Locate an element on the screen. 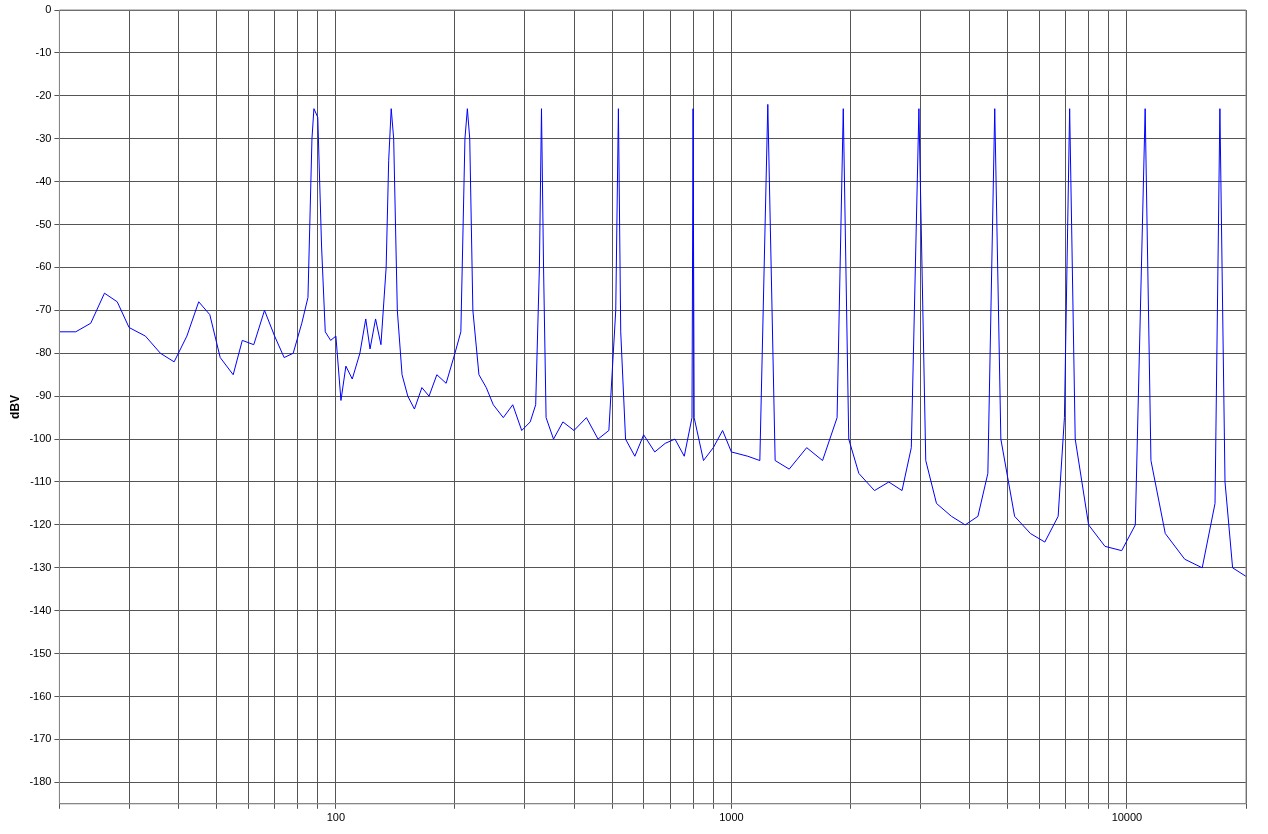  y-tick-label: -80 is located at coordinates (43, 352).